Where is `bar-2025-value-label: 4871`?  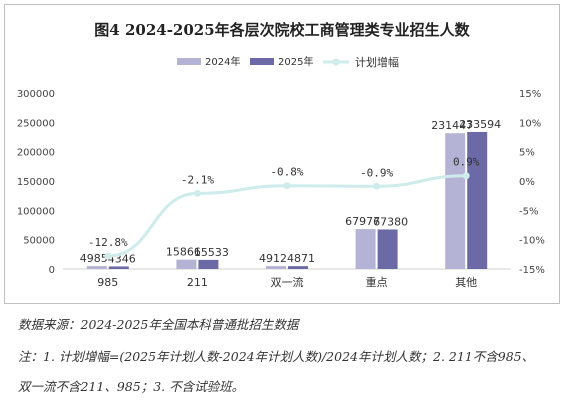 bar-2025-value-label: 4871 is located at coordinates (301, 258).